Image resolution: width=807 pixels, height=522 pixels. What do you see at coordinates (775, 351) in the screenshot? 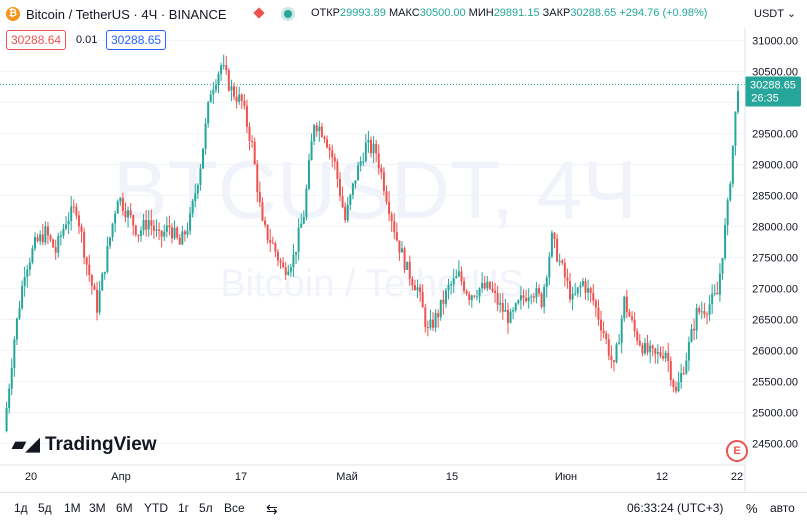
I see `y-tick-label: 26000.00` at bounding box center [775, 351].